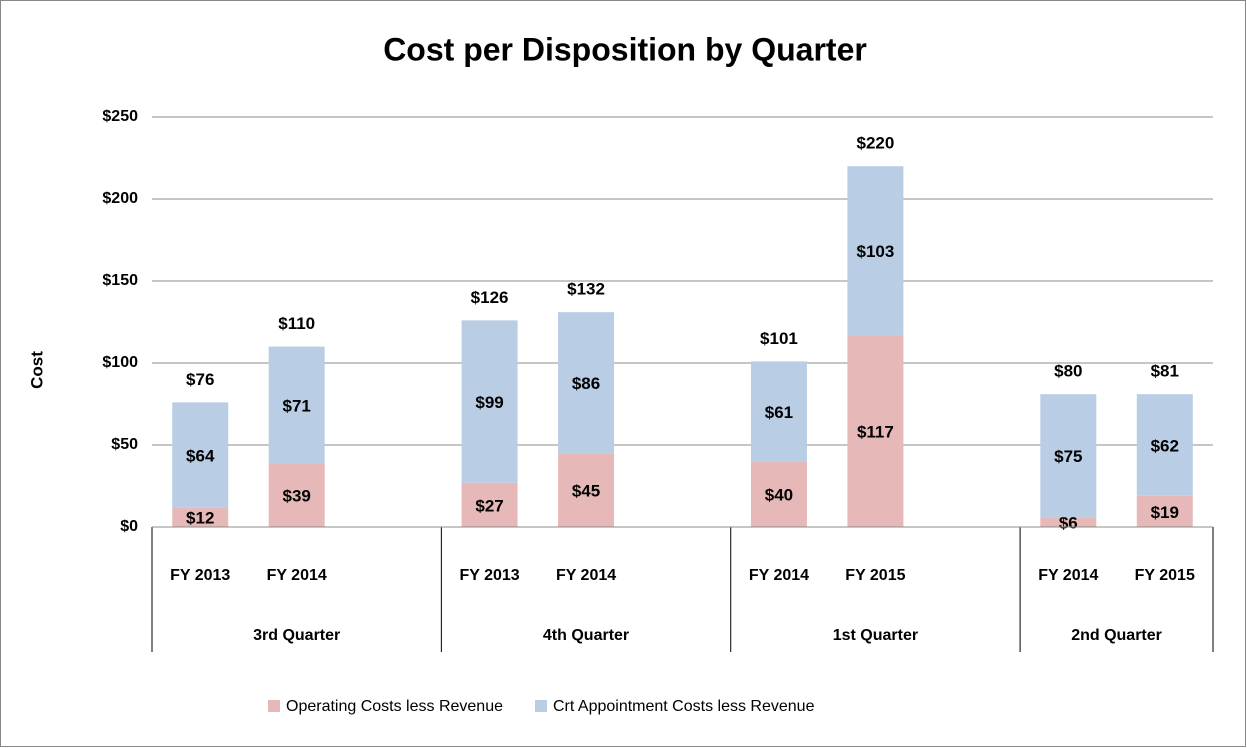  What do you see at coordinates (1068, 371) in the screenshot?
I see `total-label: $80` at bounding box center [1068, 371].